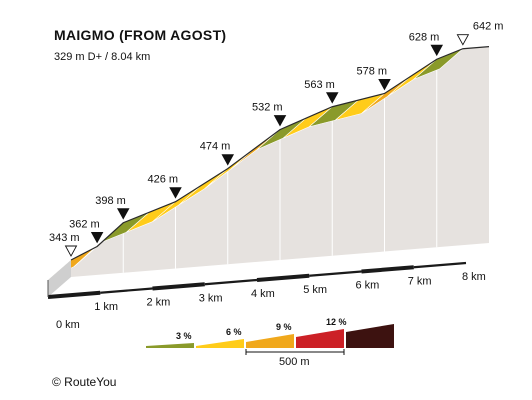 This screenshot has height=400, width=532. Describe the element at coordinates (215, 147) in the screenshot. I see `elevation-marker-label: 474 m` at that location.